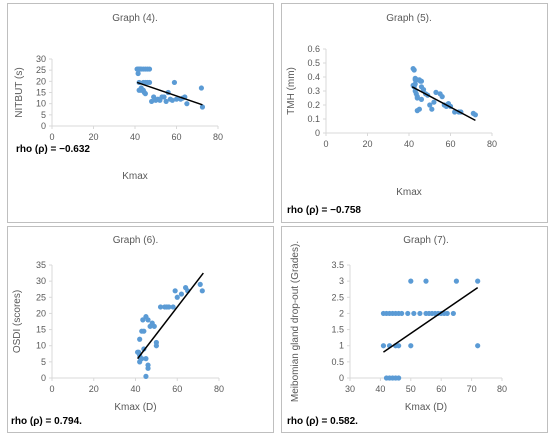 Image resolution: width=550 pixels, height=437 pixels. What do you see at coordinates (313, 105) in the screenshot?
I see `y-tick-label: 0.2` at bounding box center [313, 105].